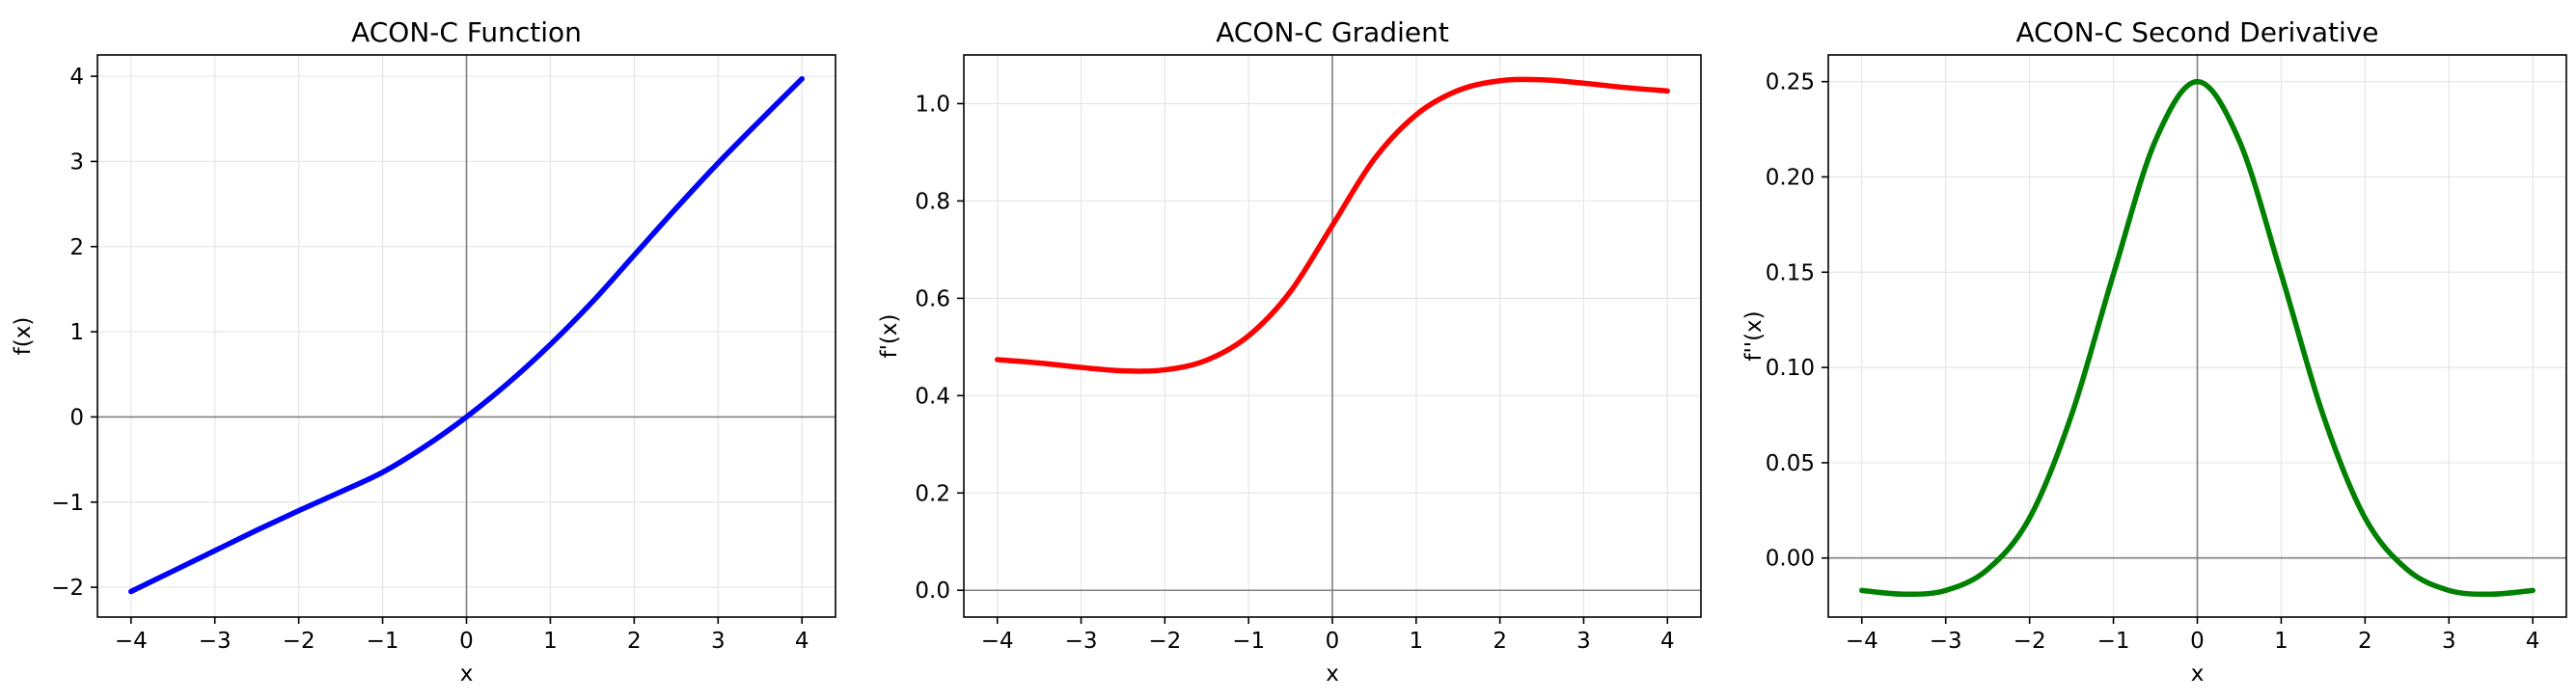  Describe the element at coordinates (1791, 177) in the screenshot. I see `y-tick-label: 0.20` at that location.